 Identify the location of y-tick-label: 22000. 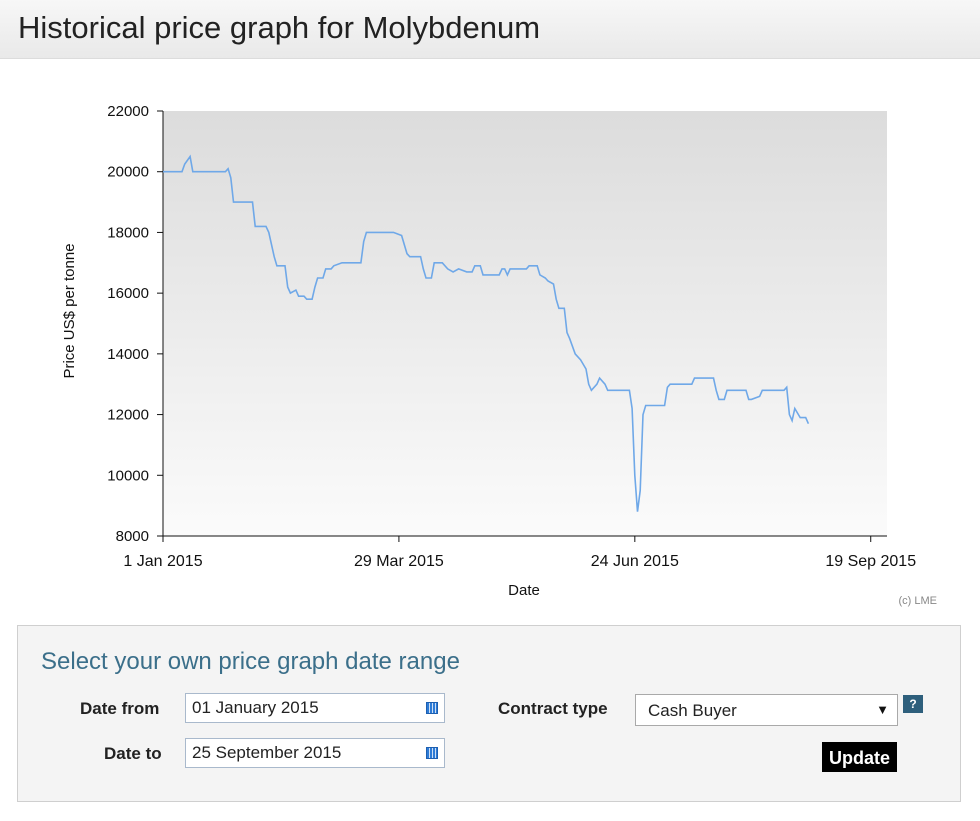
(128, 111).